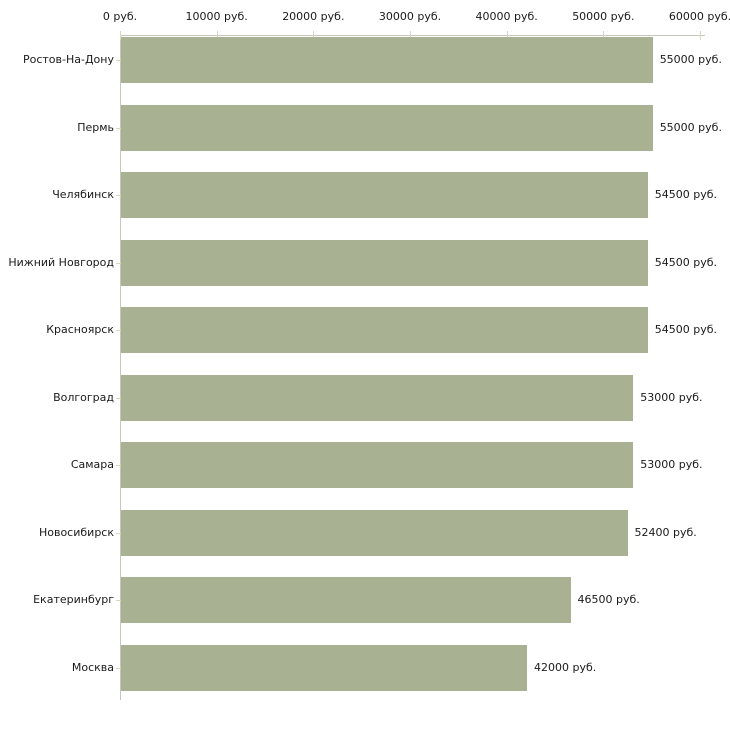 The image size is (730, 730). Describe the element at coordinates (68, 59) in the screenshot. I see `category-label: Ростов-На-Дону` at that location.